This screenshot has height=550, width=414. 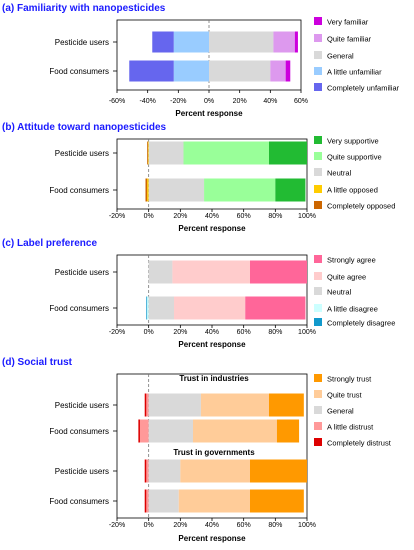 What do you see at coordinates (361, 206) in the screenshot?
I see `legend-label: Completely opposed` at bounding box center [361, 206].